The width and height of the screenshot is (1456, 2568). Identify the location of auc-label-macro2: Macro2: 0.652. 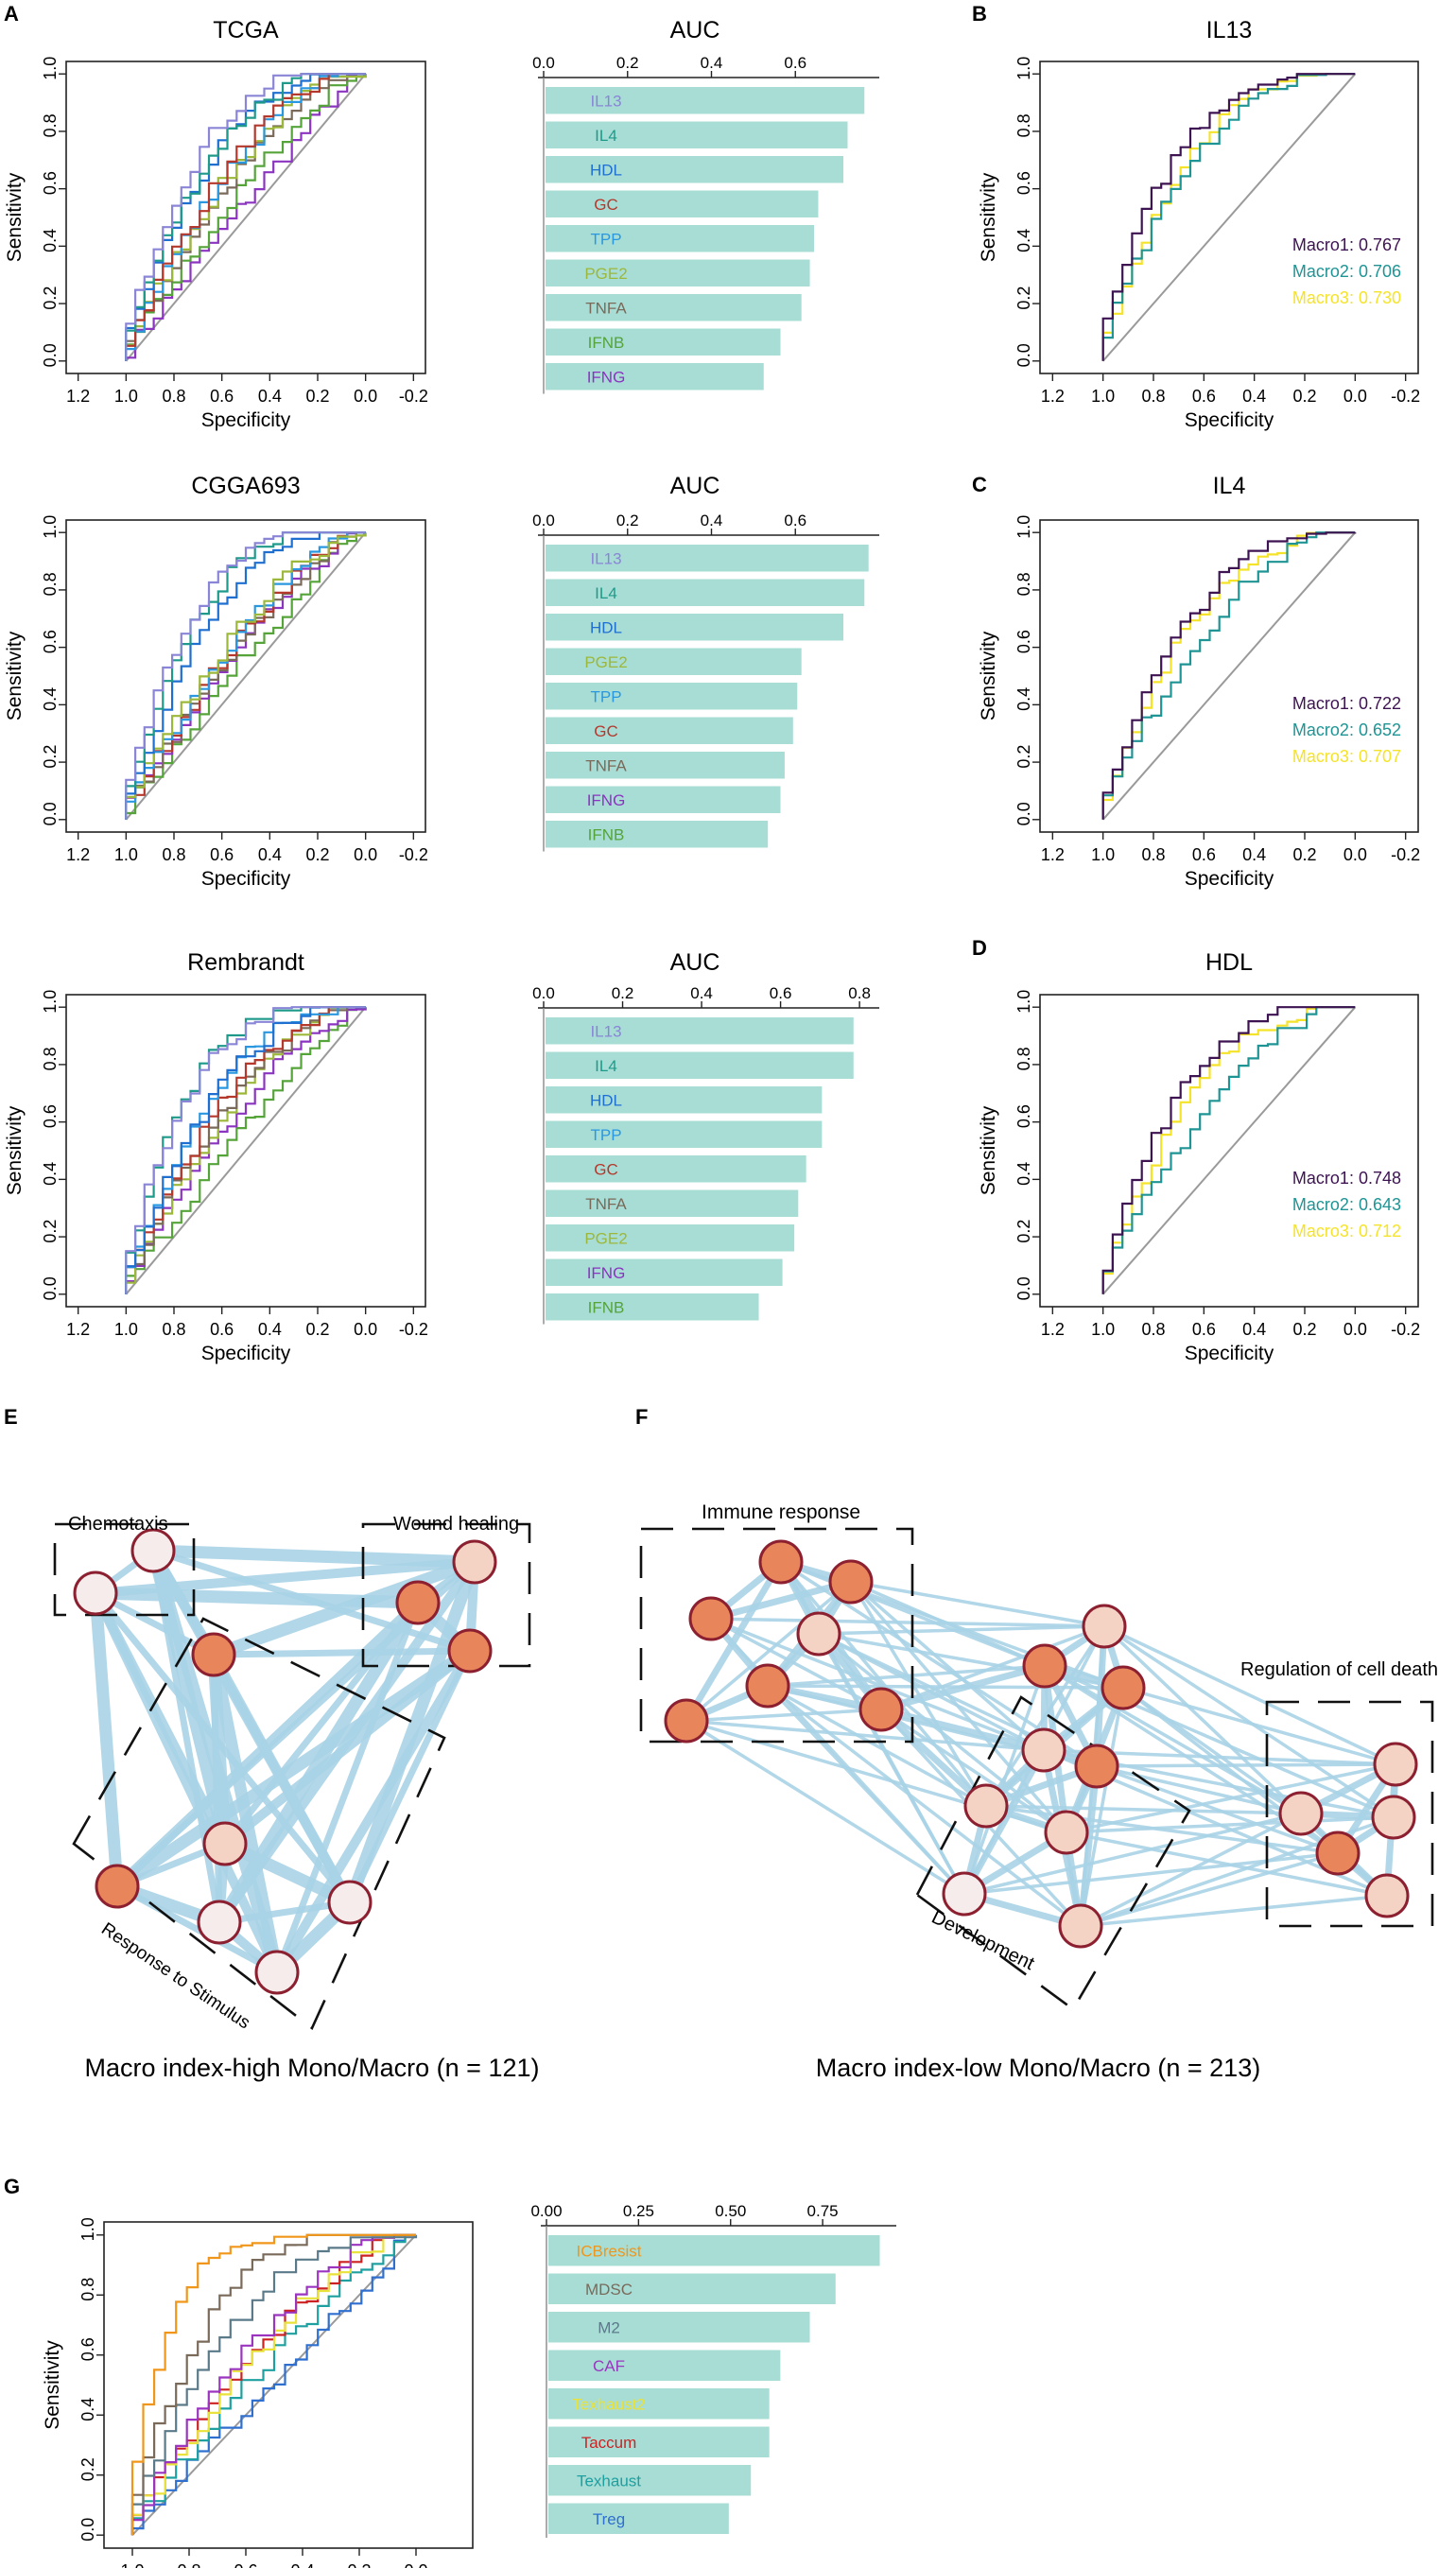
(1346, 729).